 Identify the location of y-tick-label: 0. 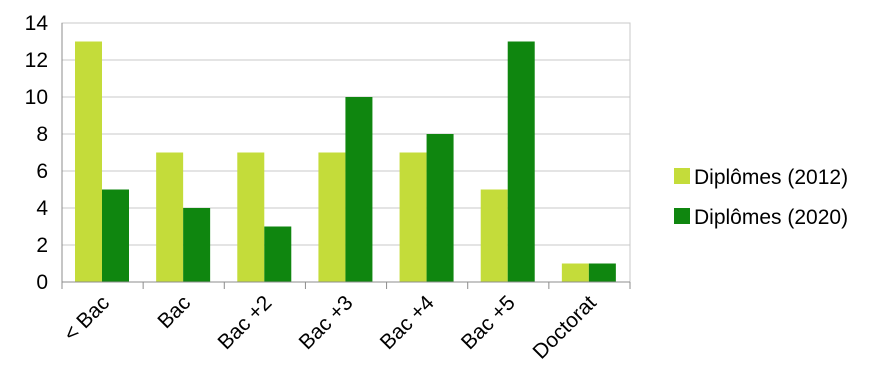
(42, 282).